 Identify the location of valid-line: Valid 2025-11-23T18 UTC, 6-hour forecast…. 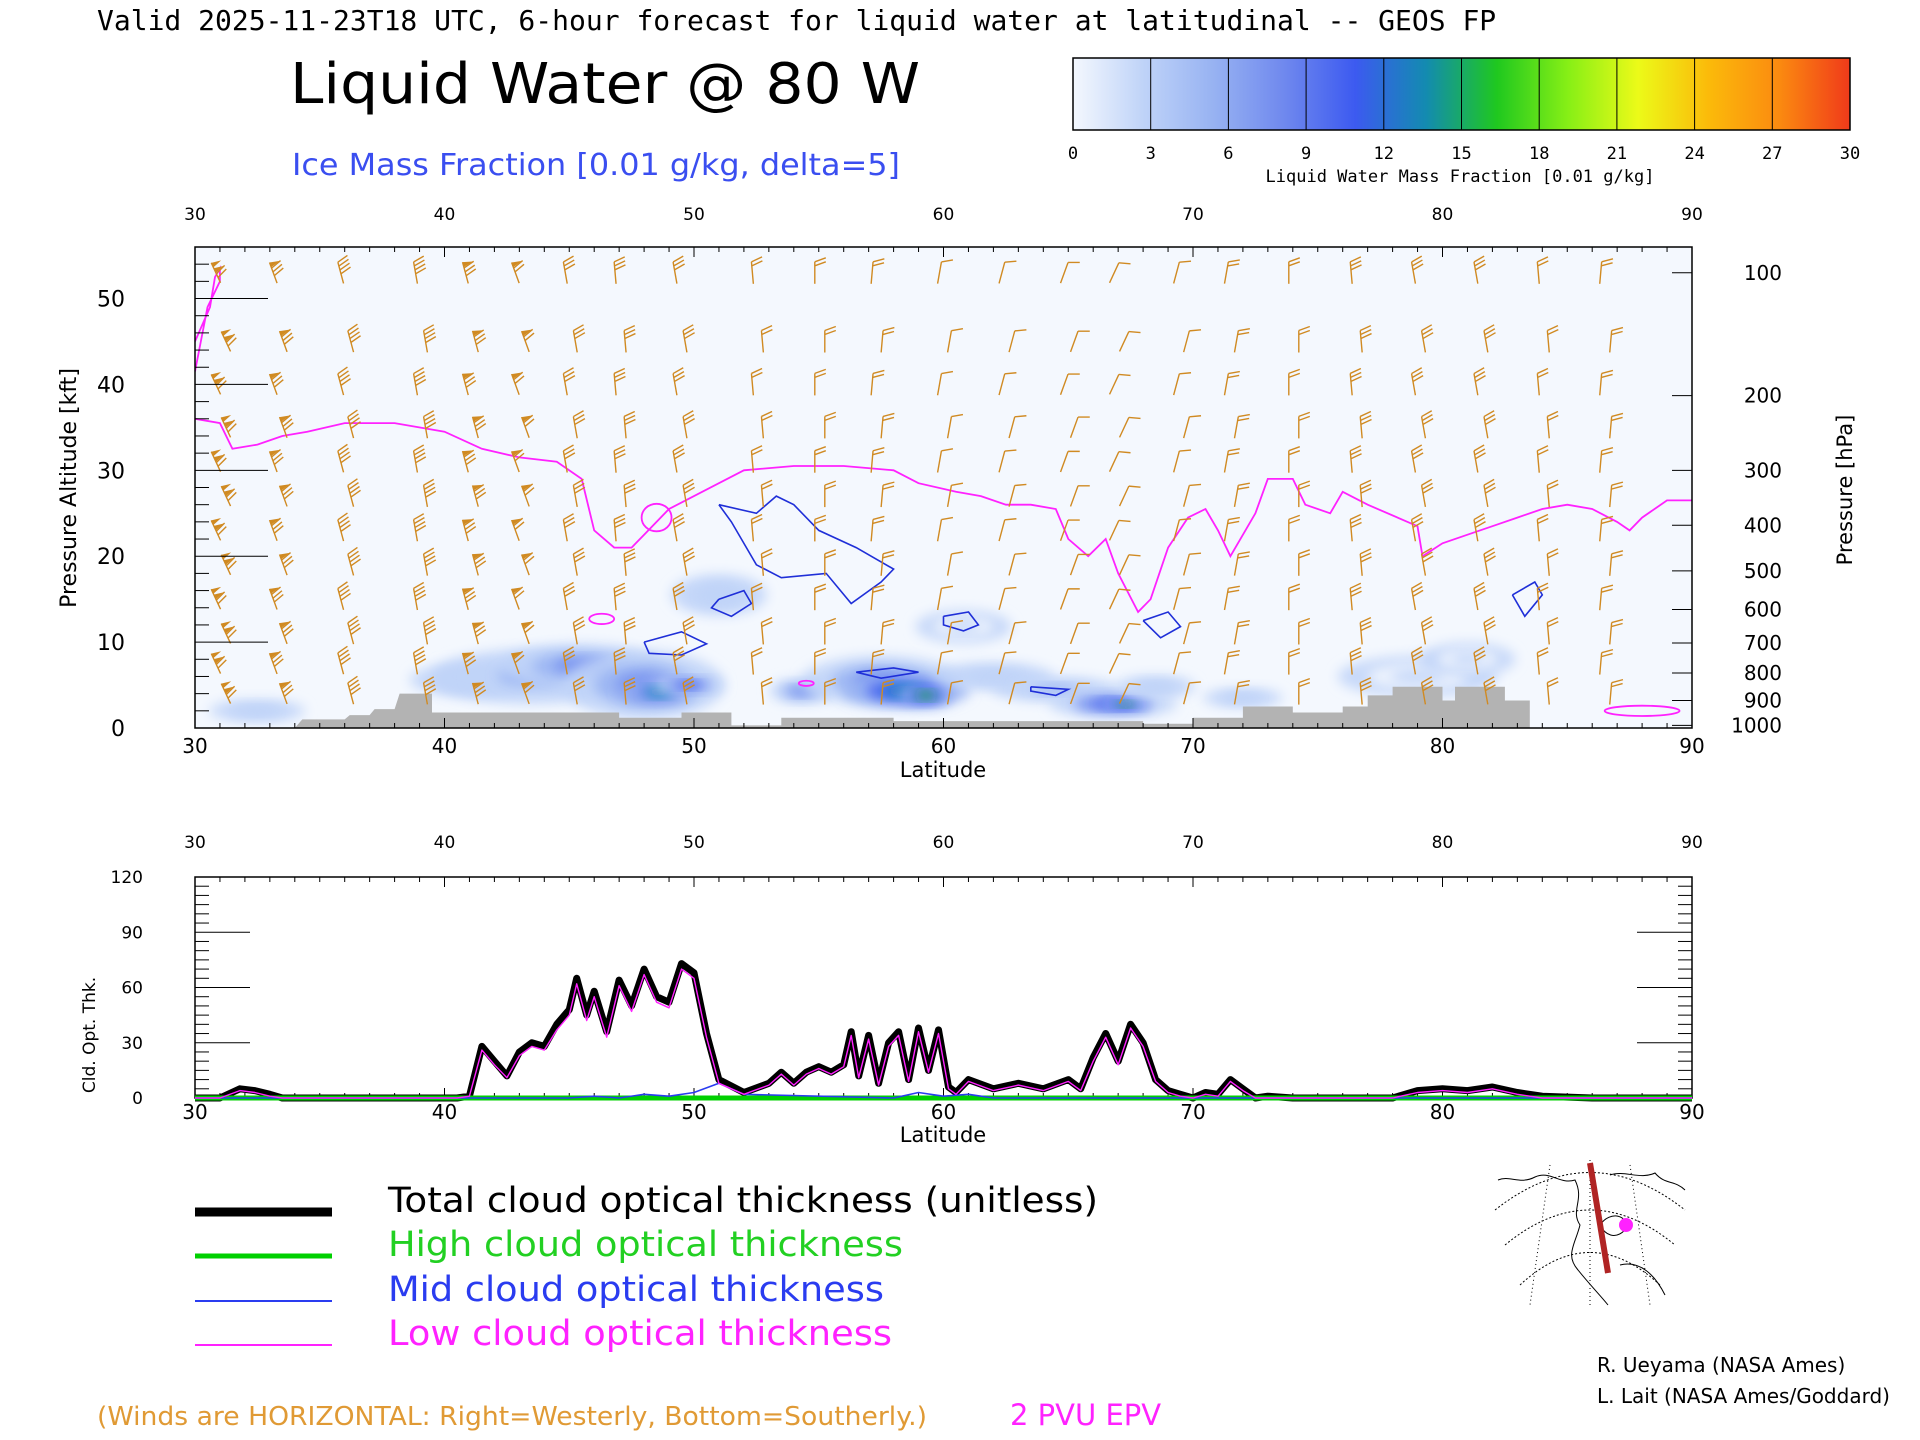
(796, 20).